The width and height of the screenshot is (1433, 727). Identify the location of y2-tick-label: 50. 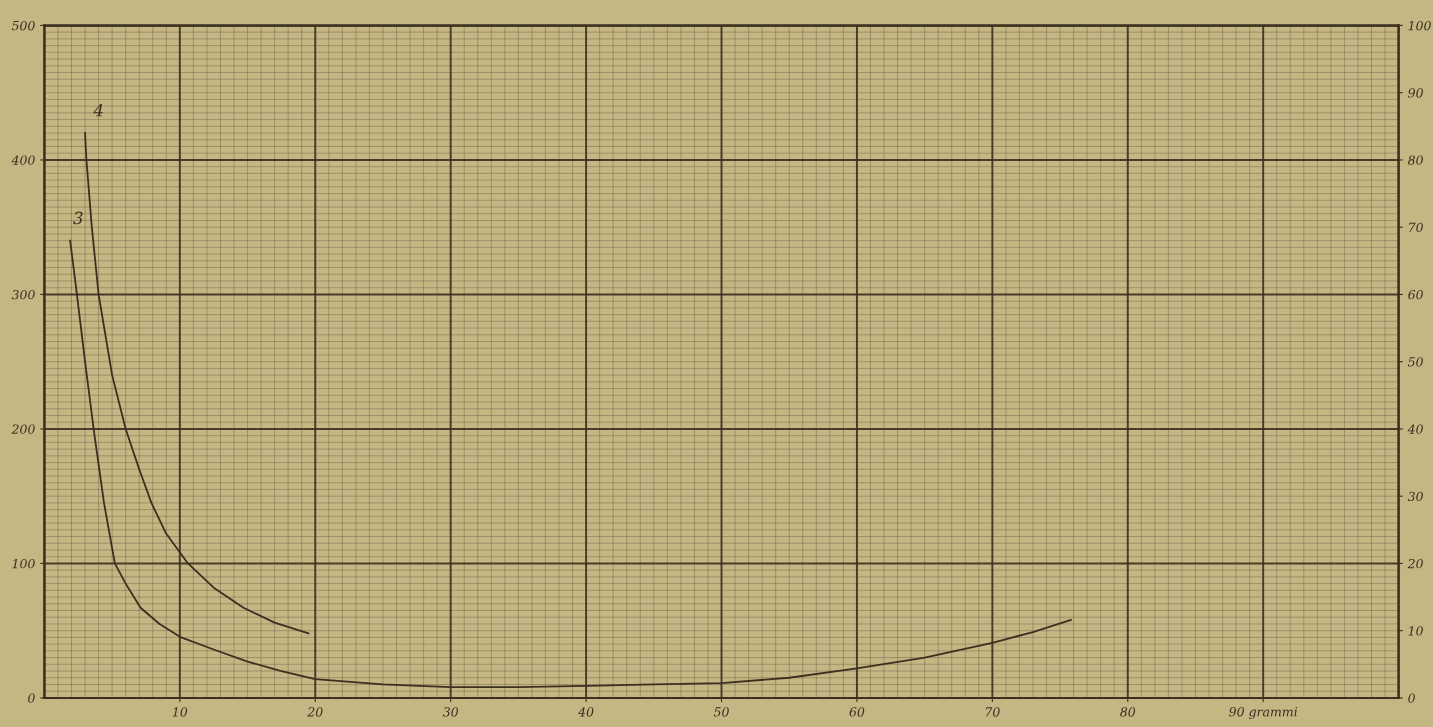
(1415, 362).